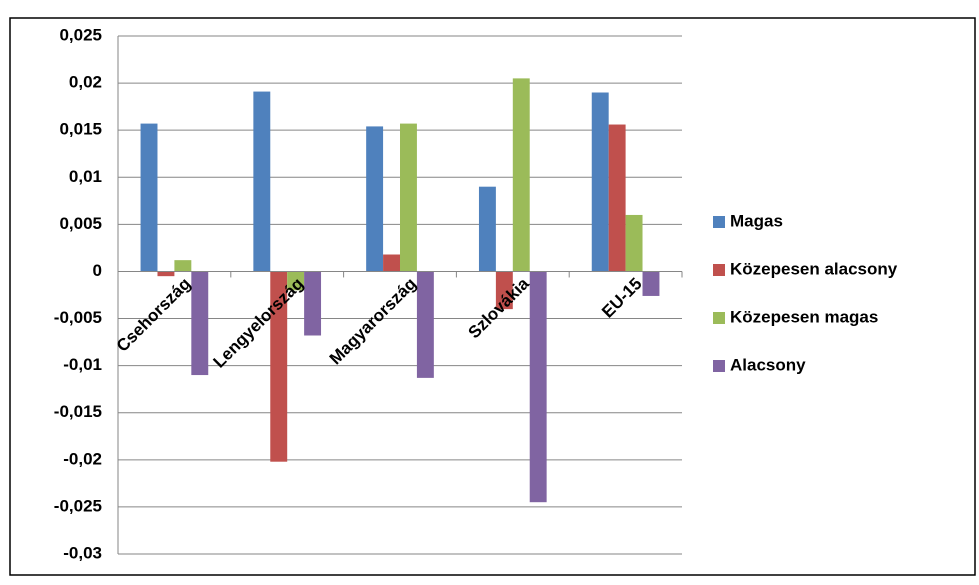 The image size is (979, 585). What do you see at coordinates (82, 552) in the screenshot?
I see `y-tick-label: -0,03` at bounding box center [82, 552].